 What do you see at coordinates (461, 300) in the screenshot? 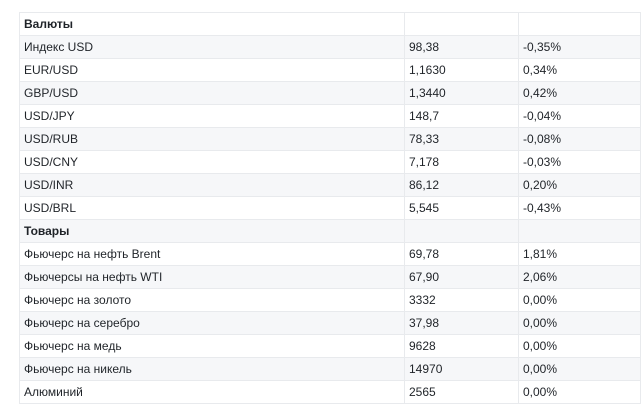
I see `value-cell: 3332` at bounding box center [461, 300].